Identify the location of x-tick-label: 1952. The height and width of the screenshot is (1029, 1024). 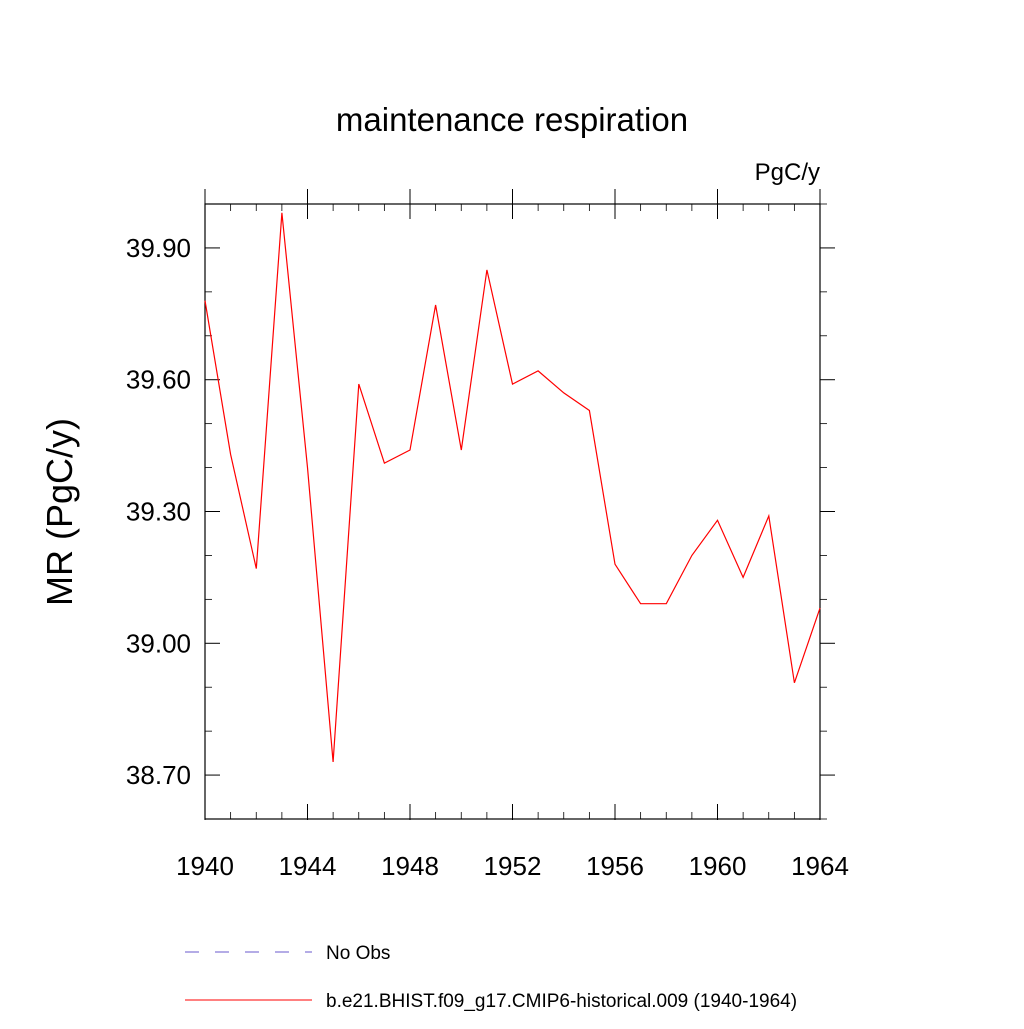
(513, 866).